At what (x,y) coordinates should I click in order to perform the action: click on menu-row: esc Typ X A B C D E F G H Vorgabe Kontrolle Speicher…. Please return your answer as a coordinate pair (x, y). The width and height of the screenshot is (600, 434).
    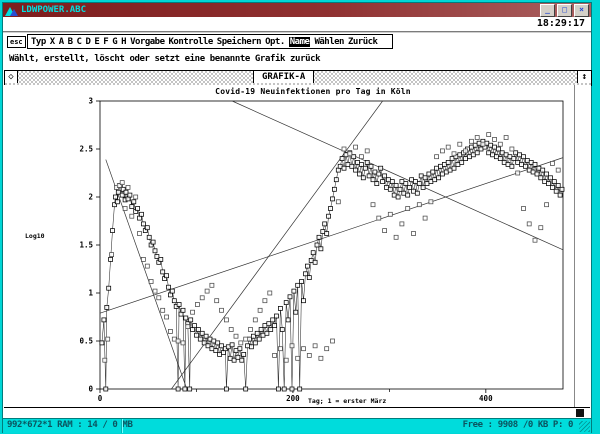
    Looking at the image, I should click on (297, 42).